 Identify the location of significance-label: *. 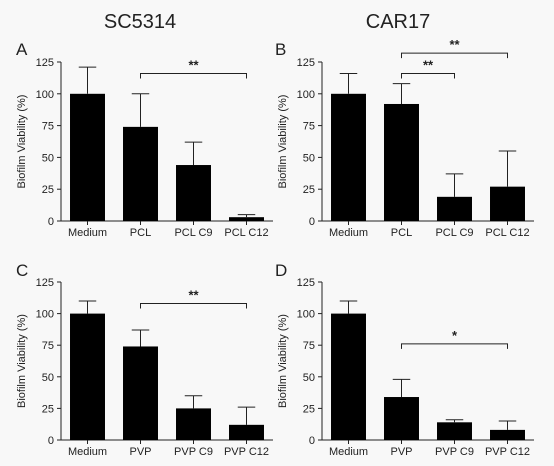
(455, 335).